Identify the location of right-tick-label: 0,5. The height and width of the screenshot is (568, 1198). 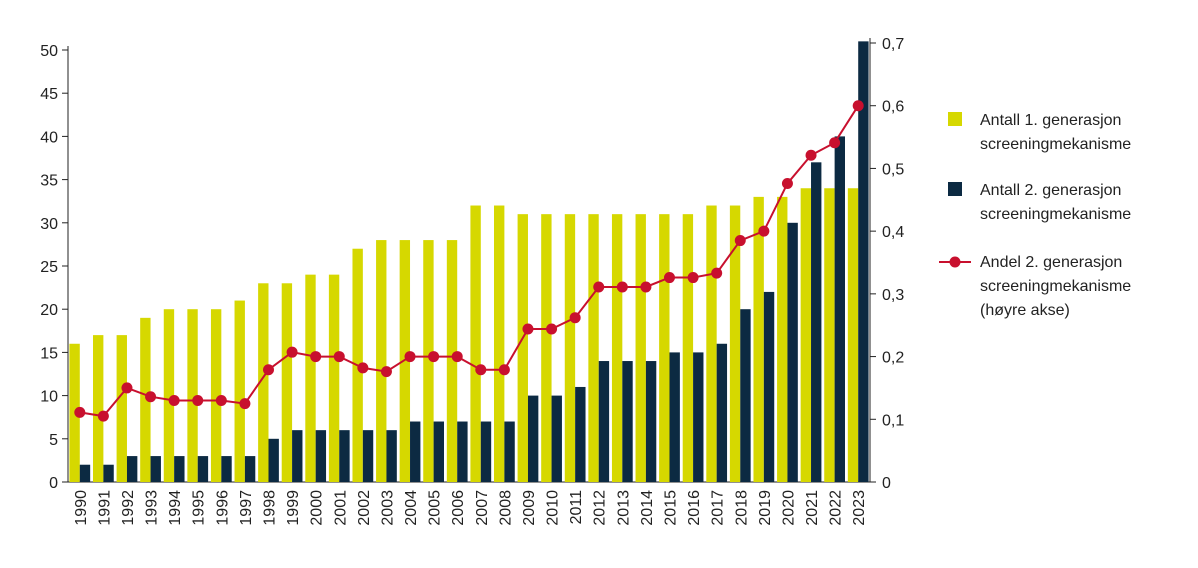
(893, 169).